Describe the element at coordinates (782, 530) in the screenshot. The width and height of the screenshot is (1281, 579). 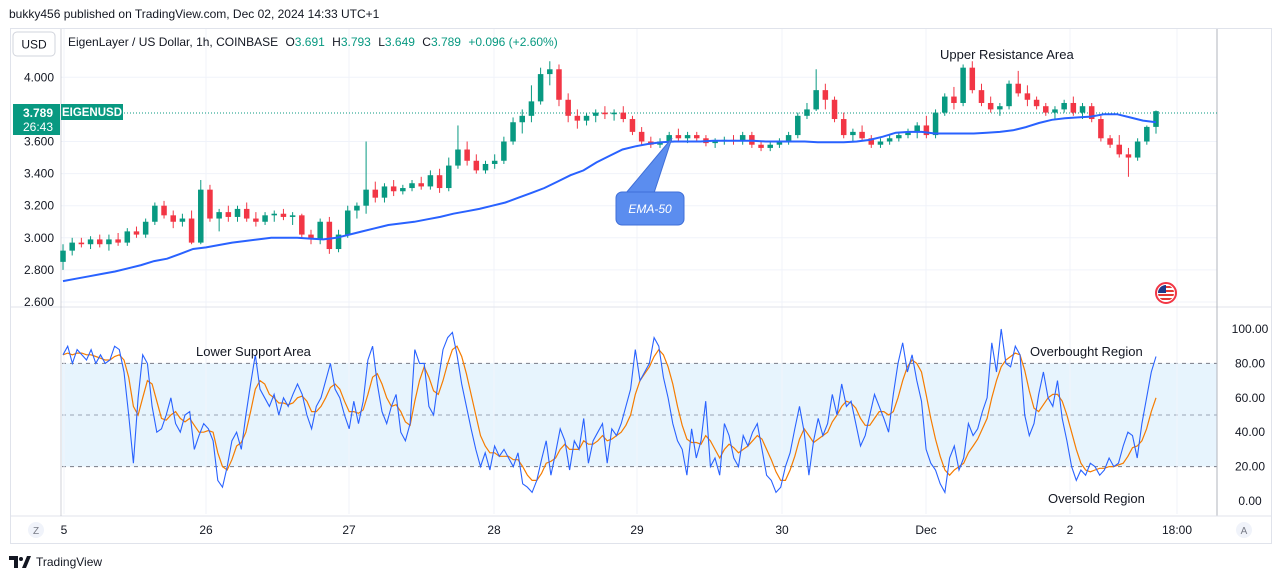
I see `time-tick-label: 30` at that location.